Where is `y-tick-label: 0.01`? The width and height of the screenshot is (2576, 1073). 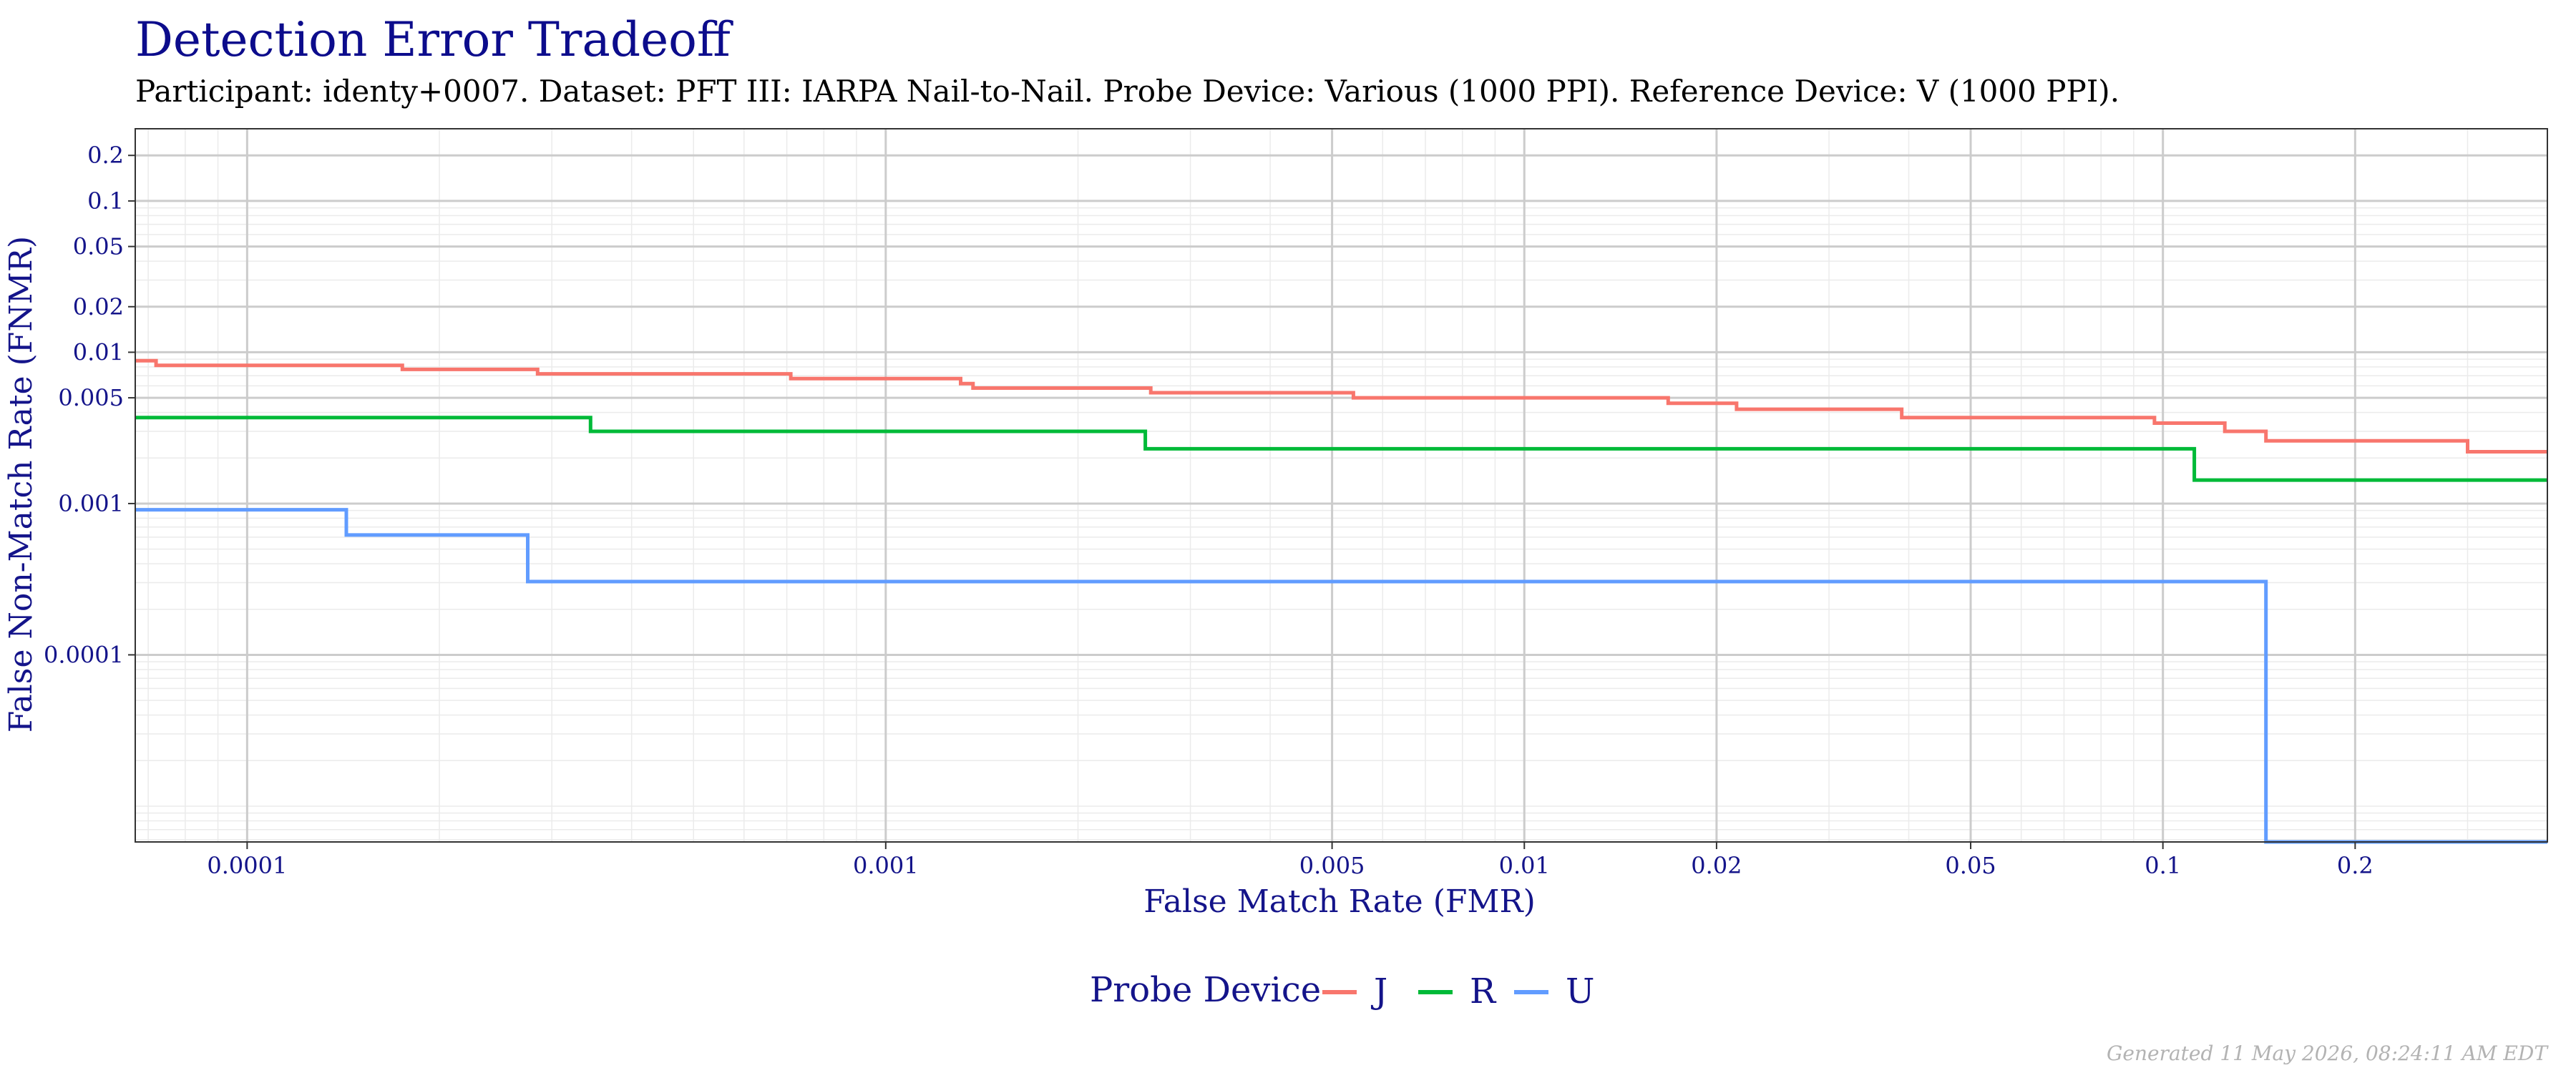 y-tick-label: 0.01 is located at coordinates (98, 352).